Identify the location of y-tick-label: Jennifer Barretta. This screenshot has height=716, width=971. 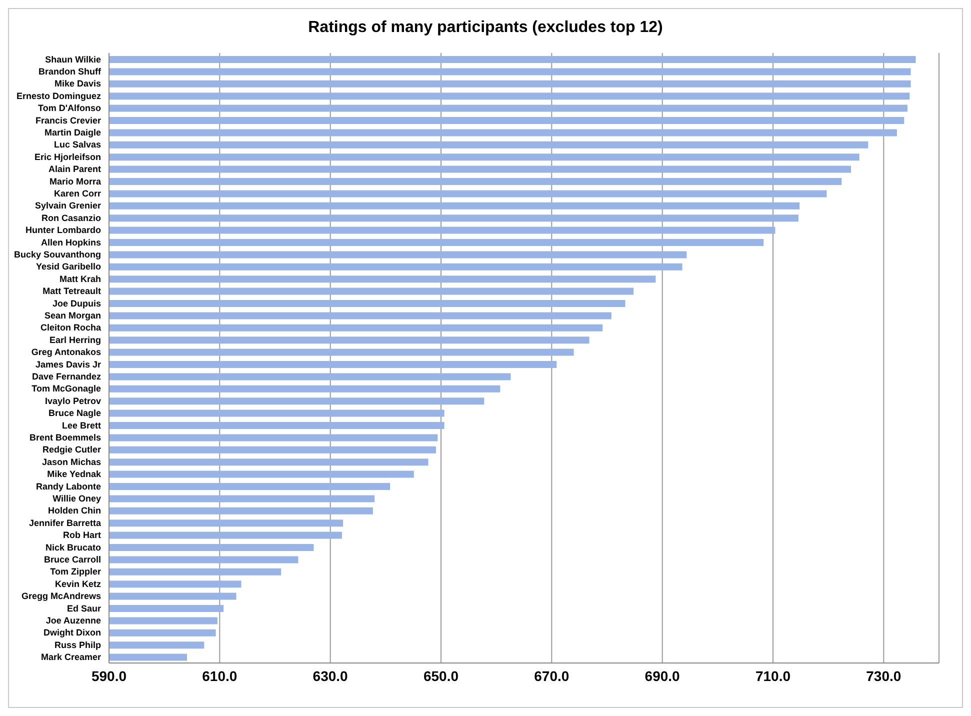
(65, 523).